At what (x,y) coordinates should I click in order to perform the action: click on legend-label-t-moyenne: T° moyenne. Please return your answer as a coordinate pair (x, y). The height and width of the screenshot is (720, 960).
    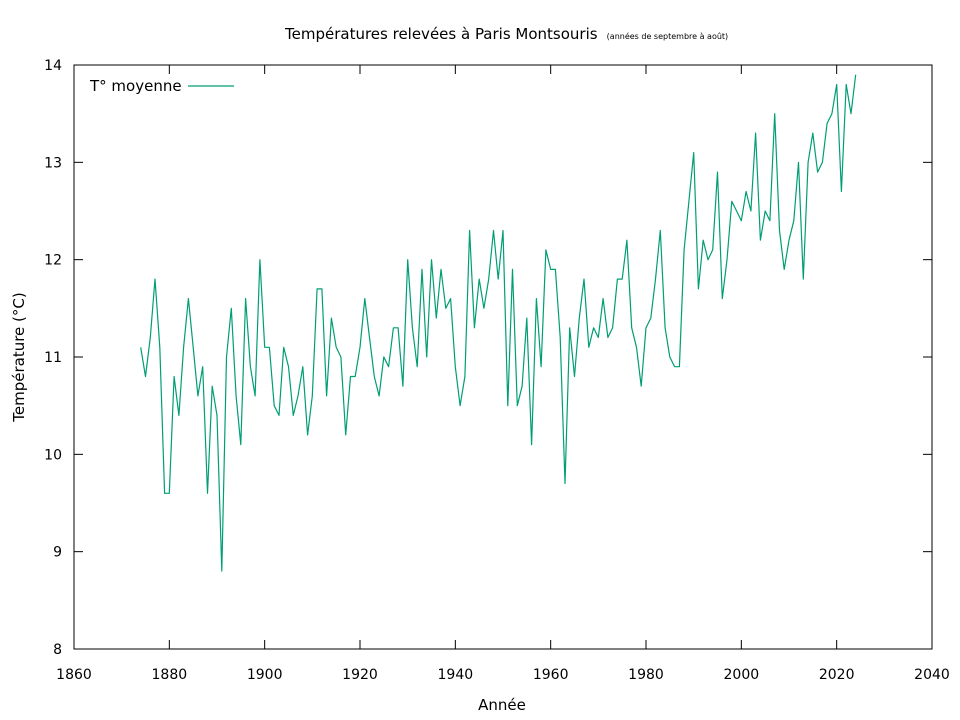
    Looking at the image, I should click on (135, 86).